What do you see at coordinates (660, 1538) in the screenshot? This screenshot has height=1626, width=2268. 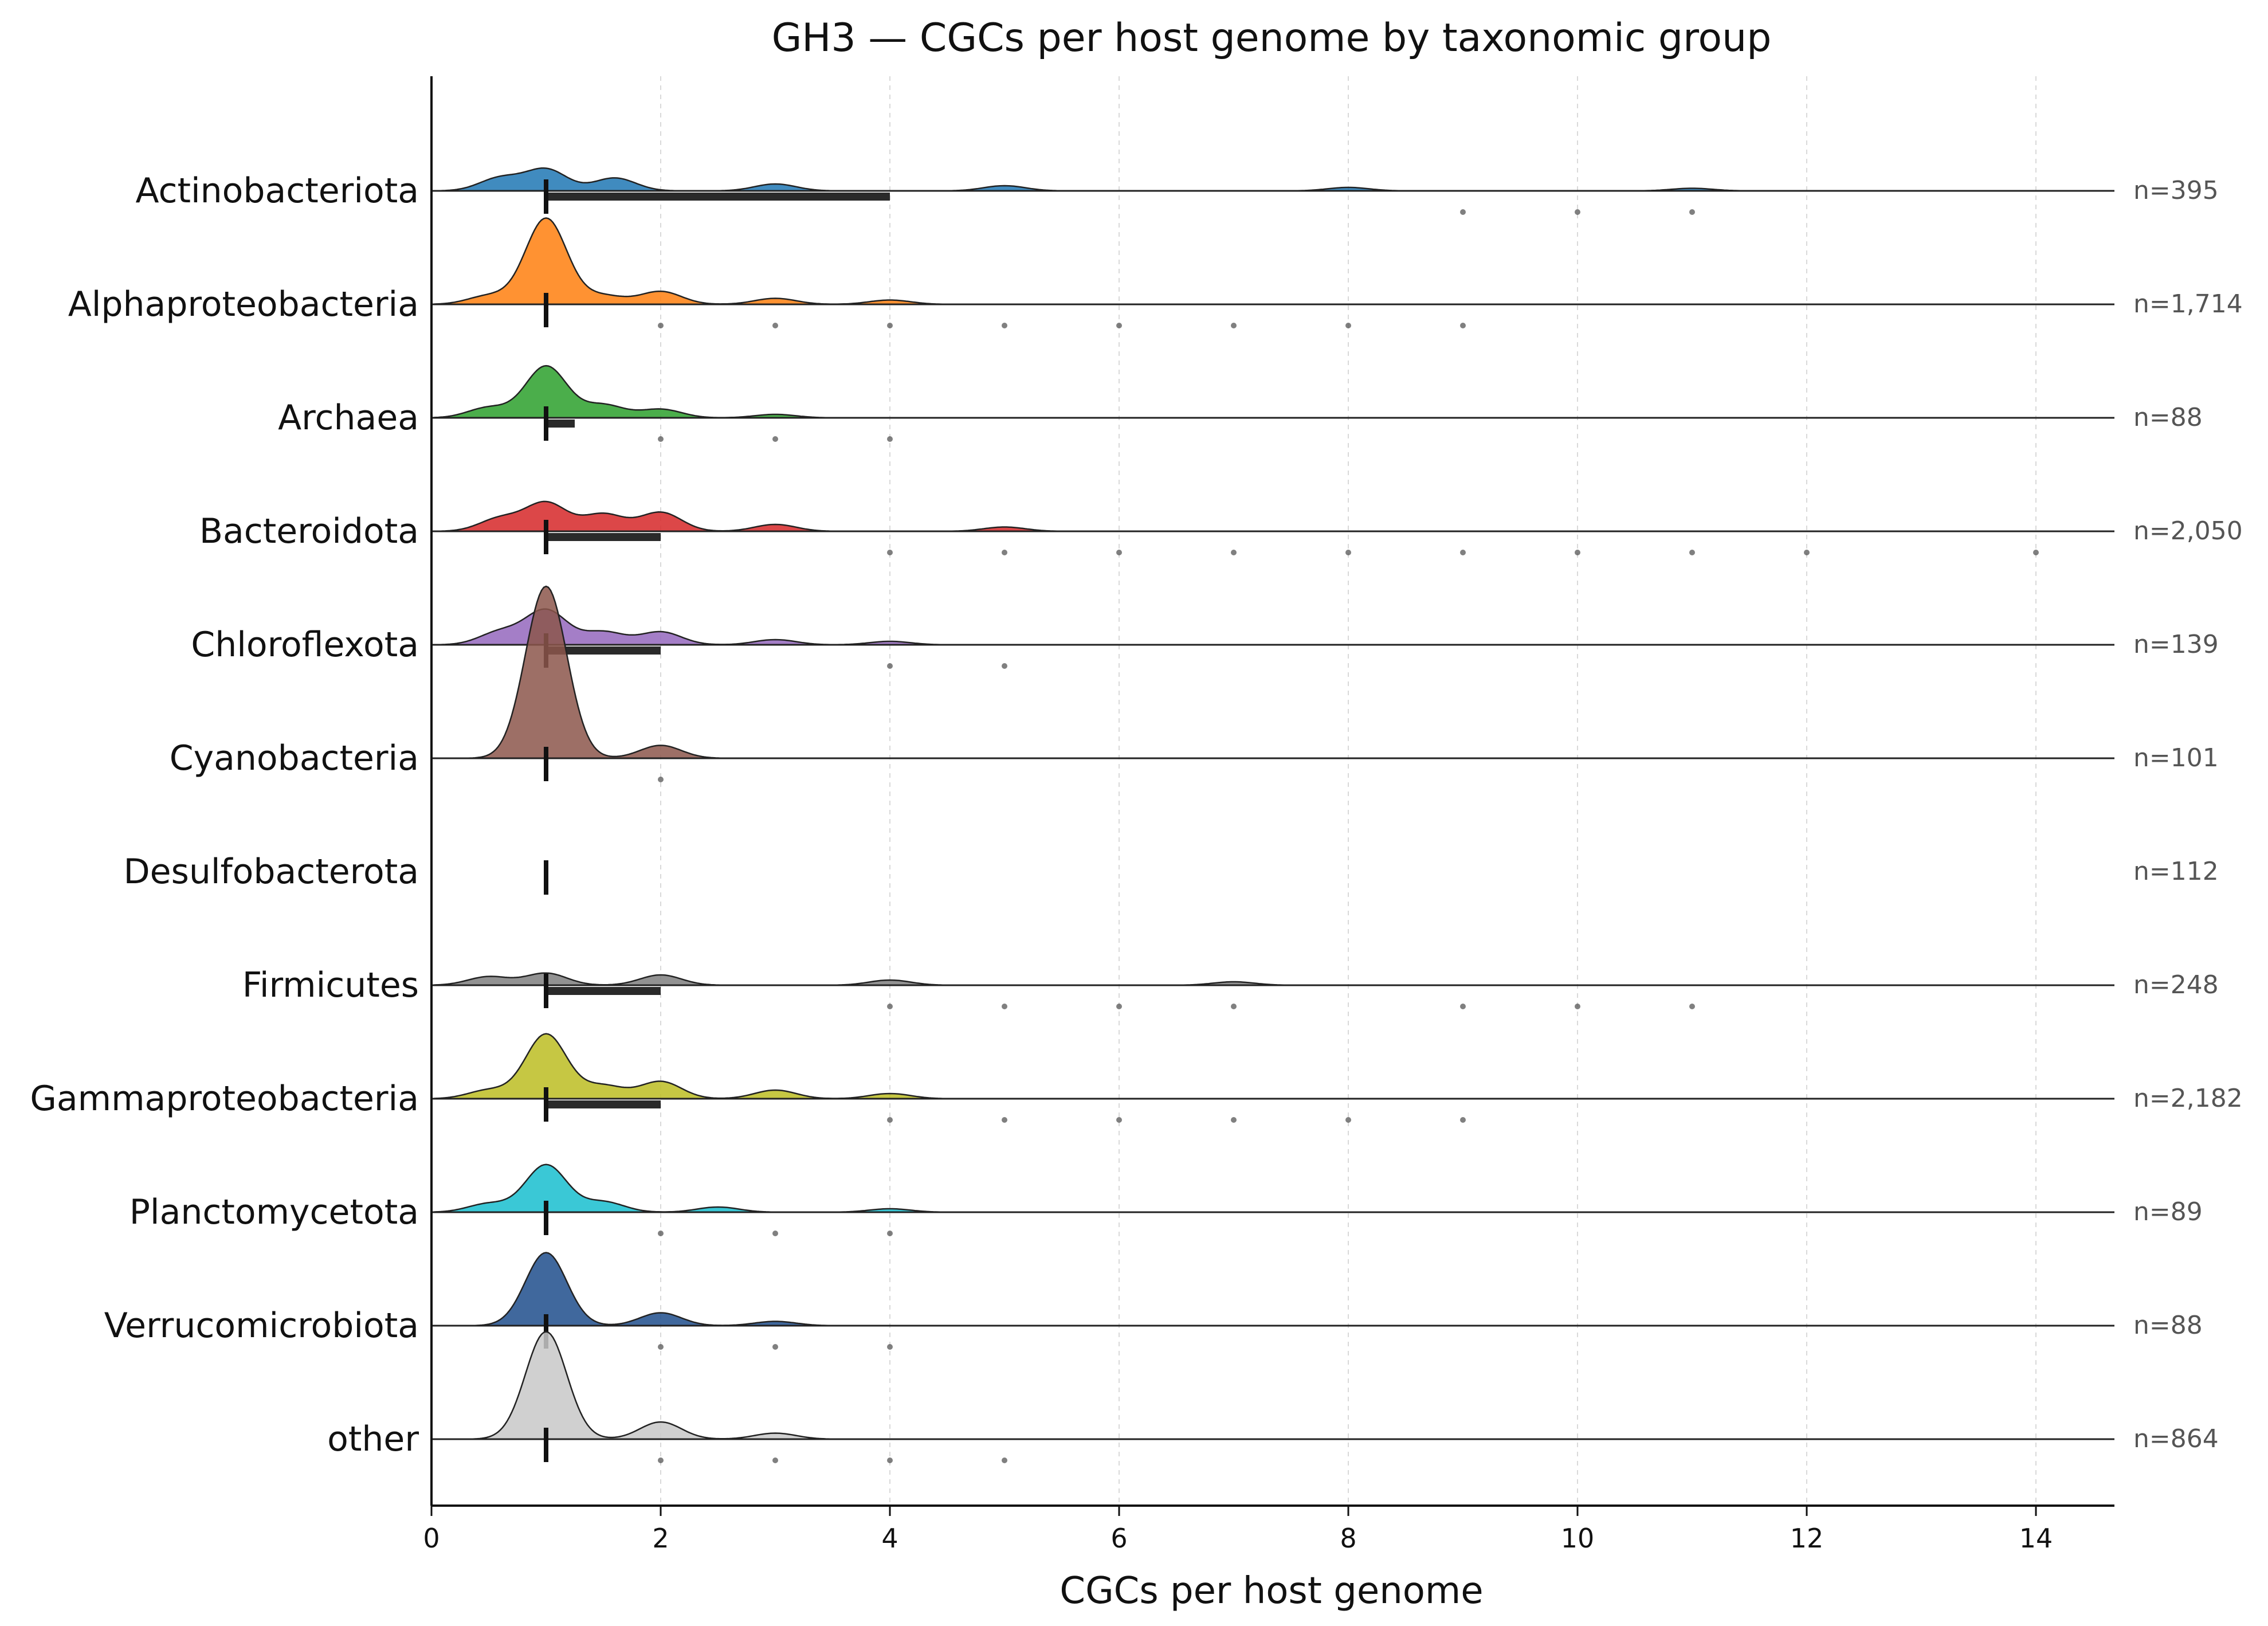 I see `x-tick-label: 2` at bounding box center [660, 1538].